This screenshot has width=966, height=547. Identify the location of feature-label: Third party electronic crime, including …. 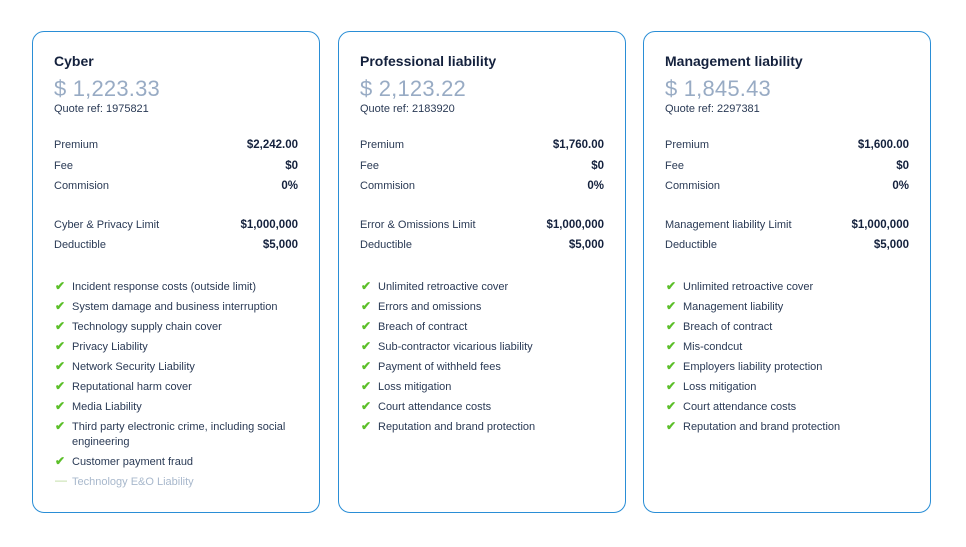
(179, 434).